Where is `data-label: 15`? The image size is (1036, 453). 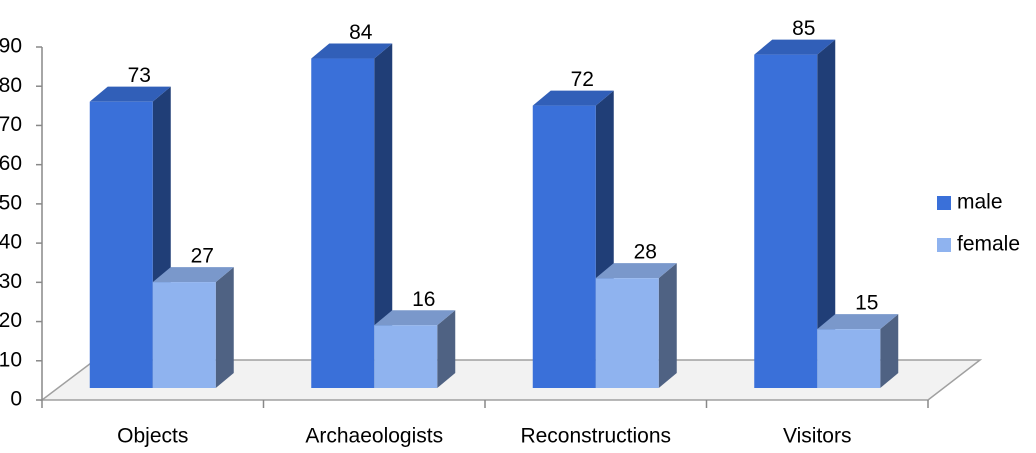
data-label: 15 is located at coordinates (866, 303).